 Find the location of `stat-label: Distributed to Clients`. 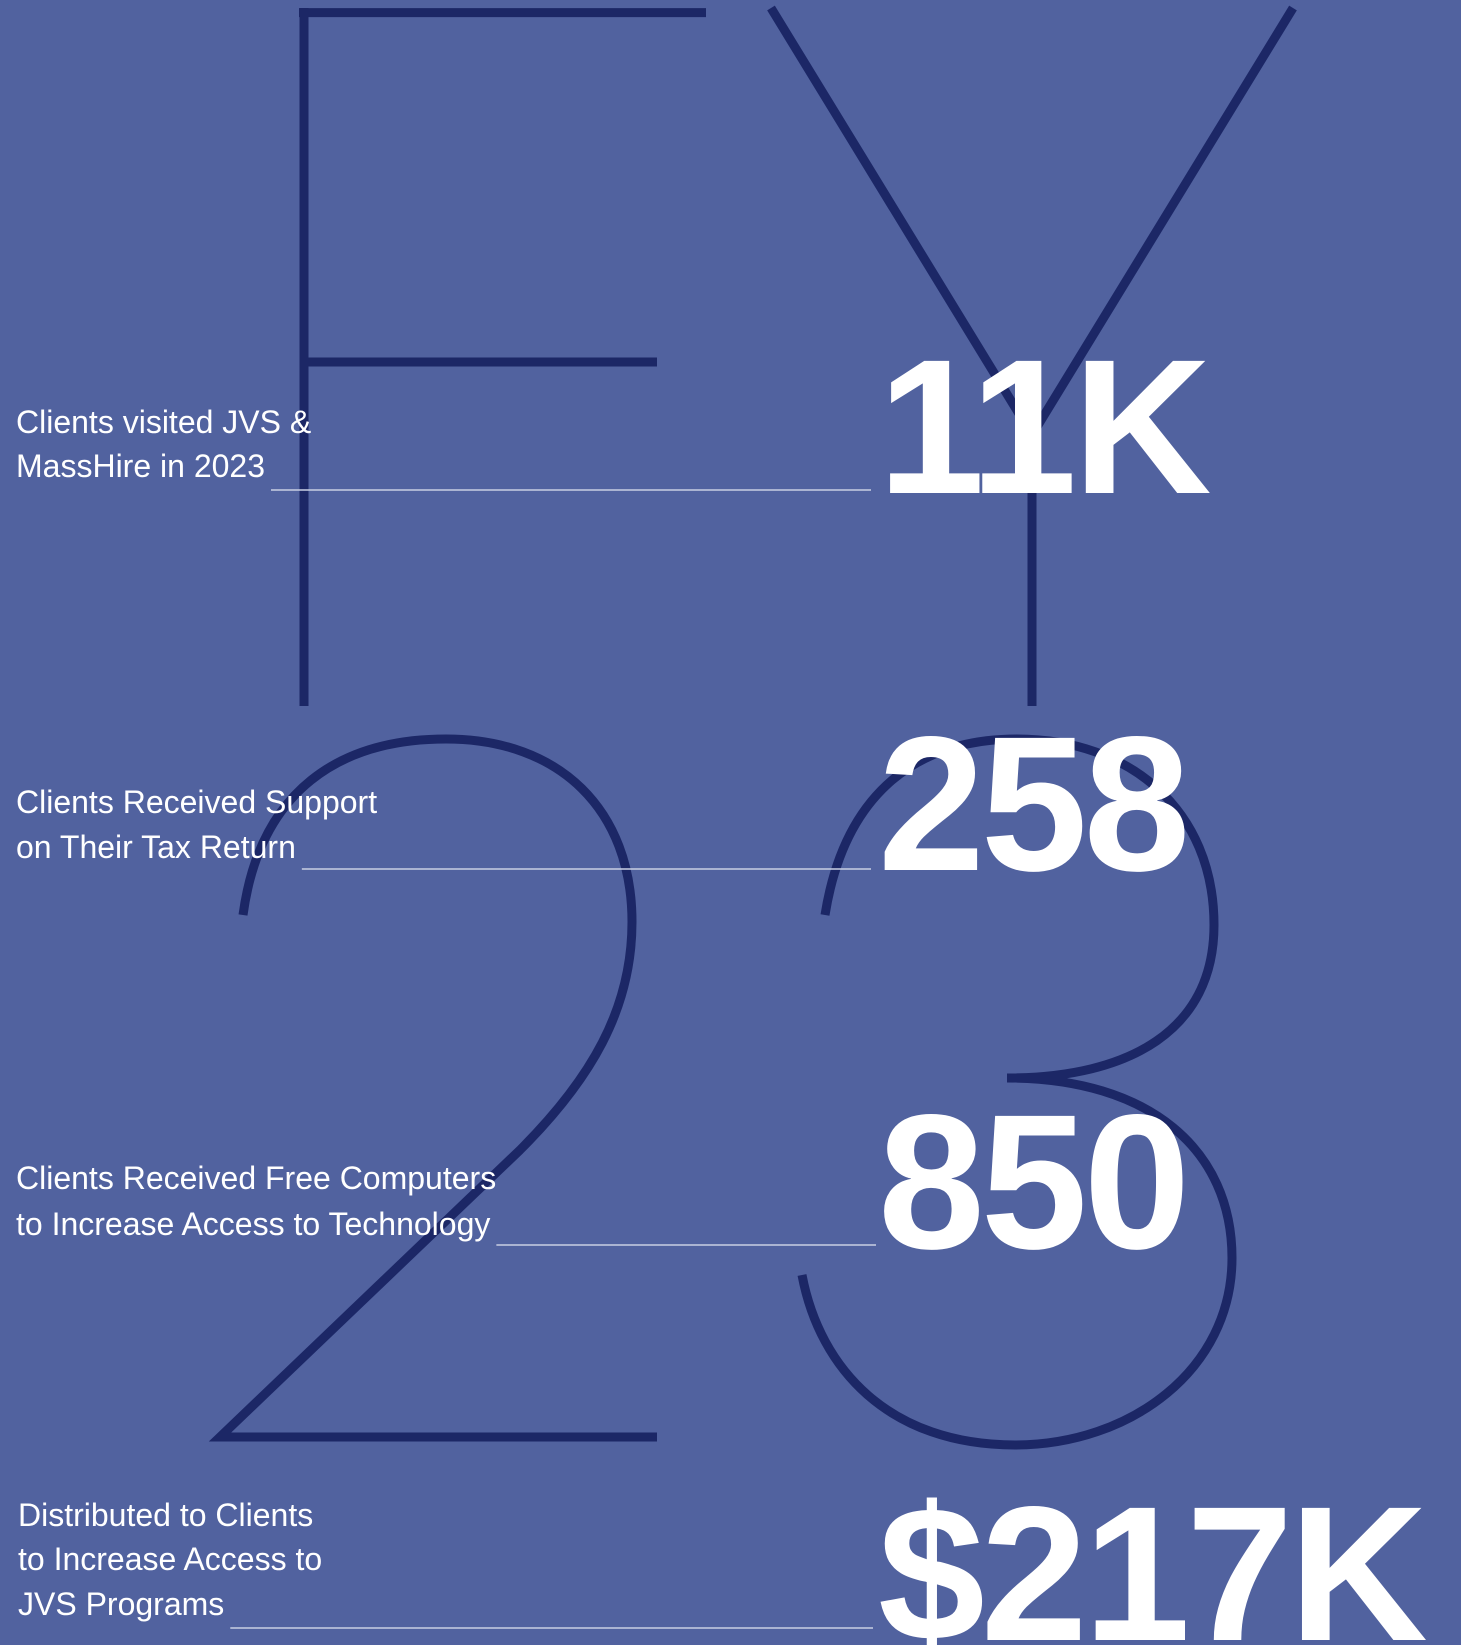

stat-label: Distributed to Clients is located at coordinates (165, 1515).